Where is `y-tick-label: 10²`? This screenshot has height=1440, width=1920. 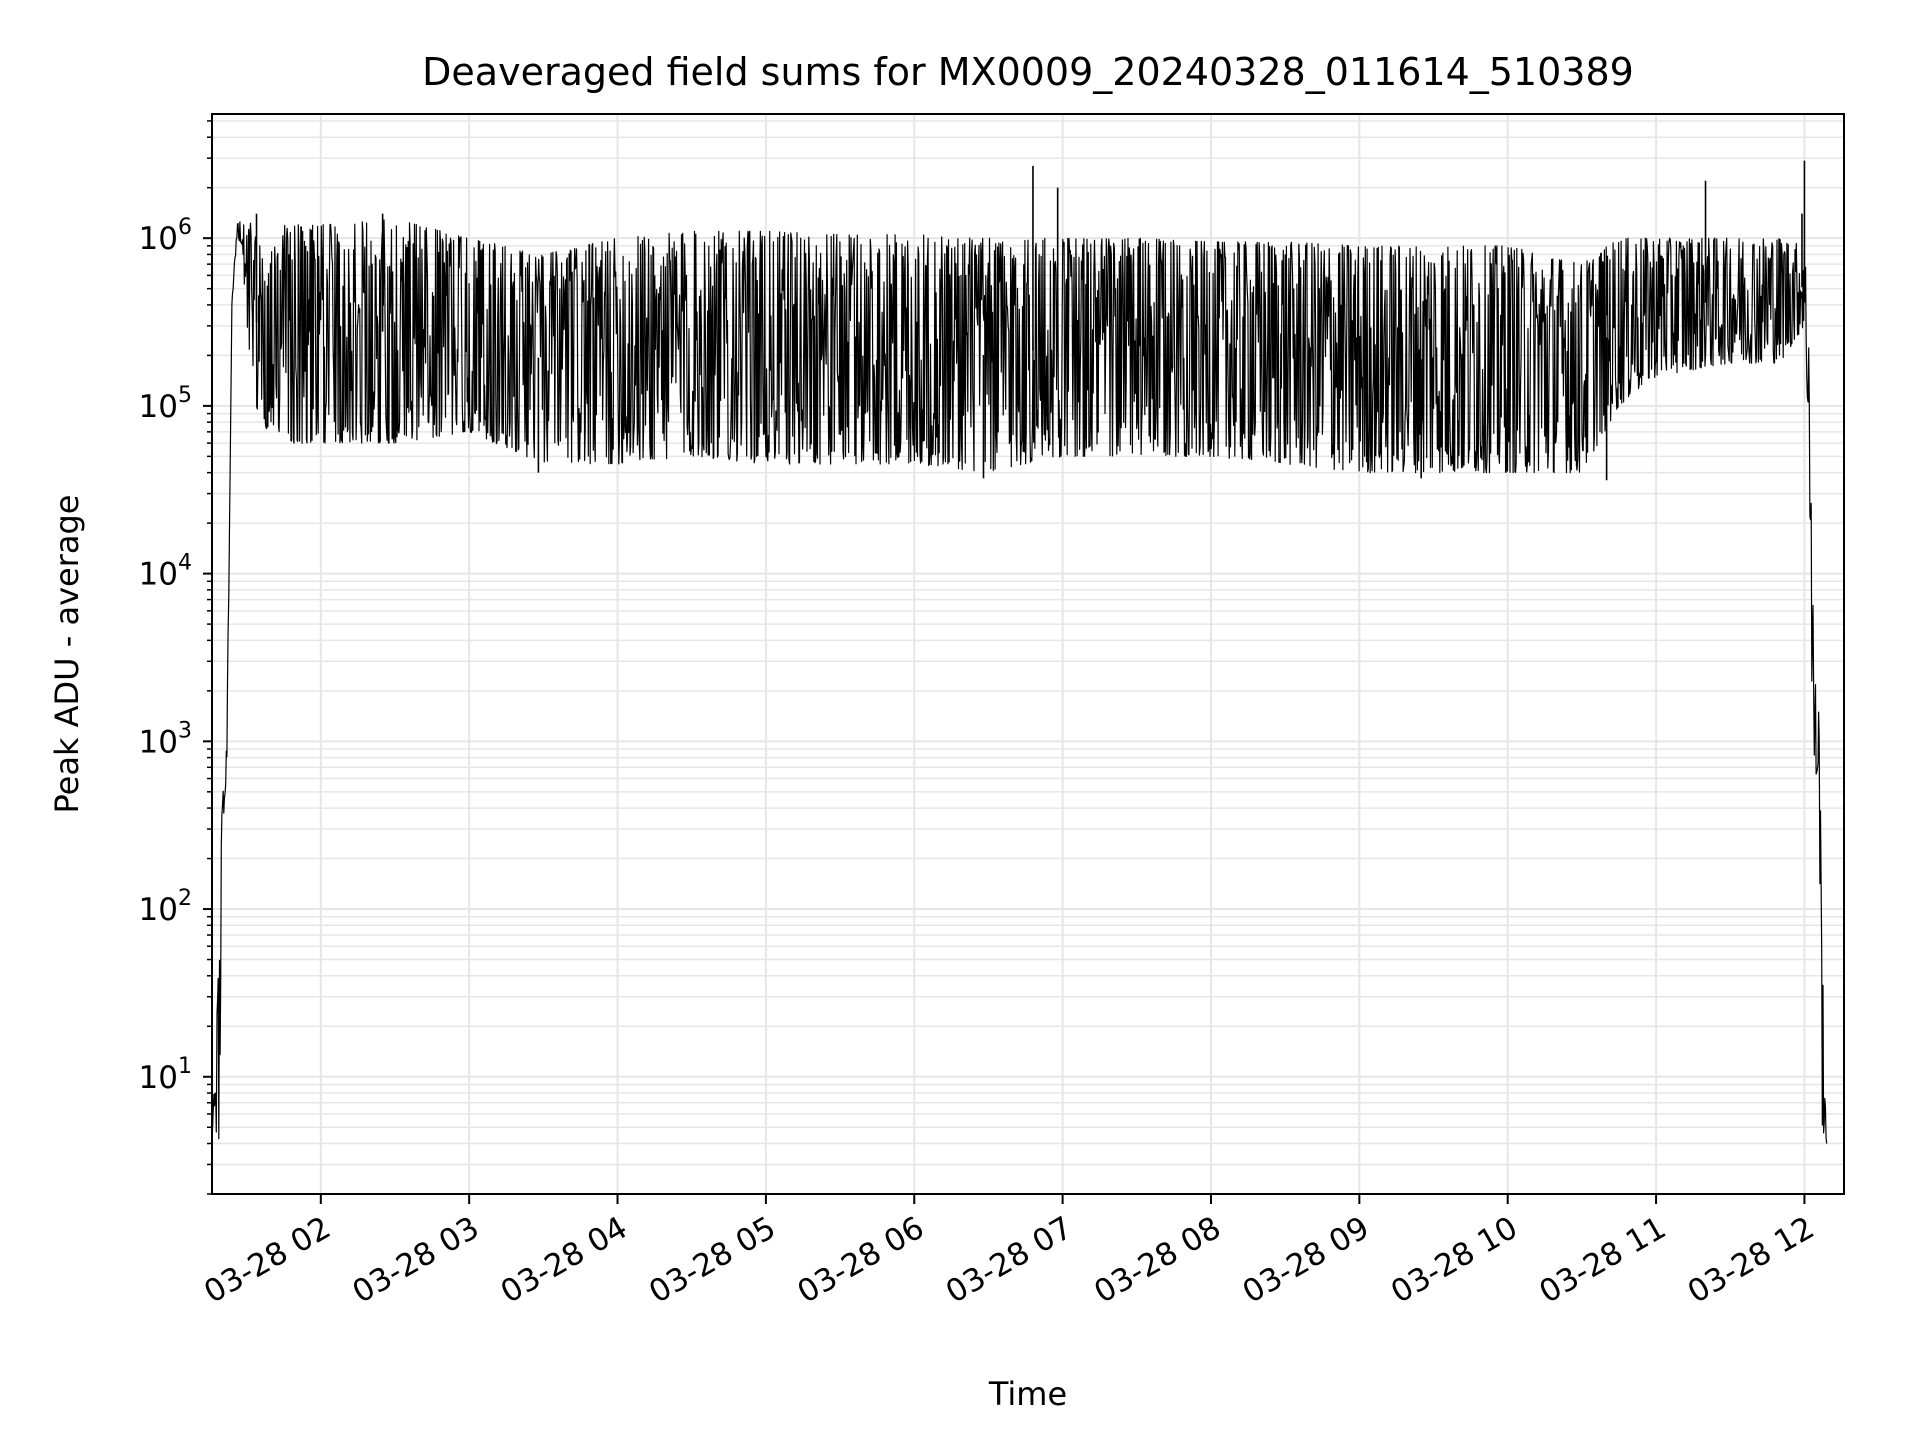 y-tick-label: 10² is located at coordinates (165, 907).